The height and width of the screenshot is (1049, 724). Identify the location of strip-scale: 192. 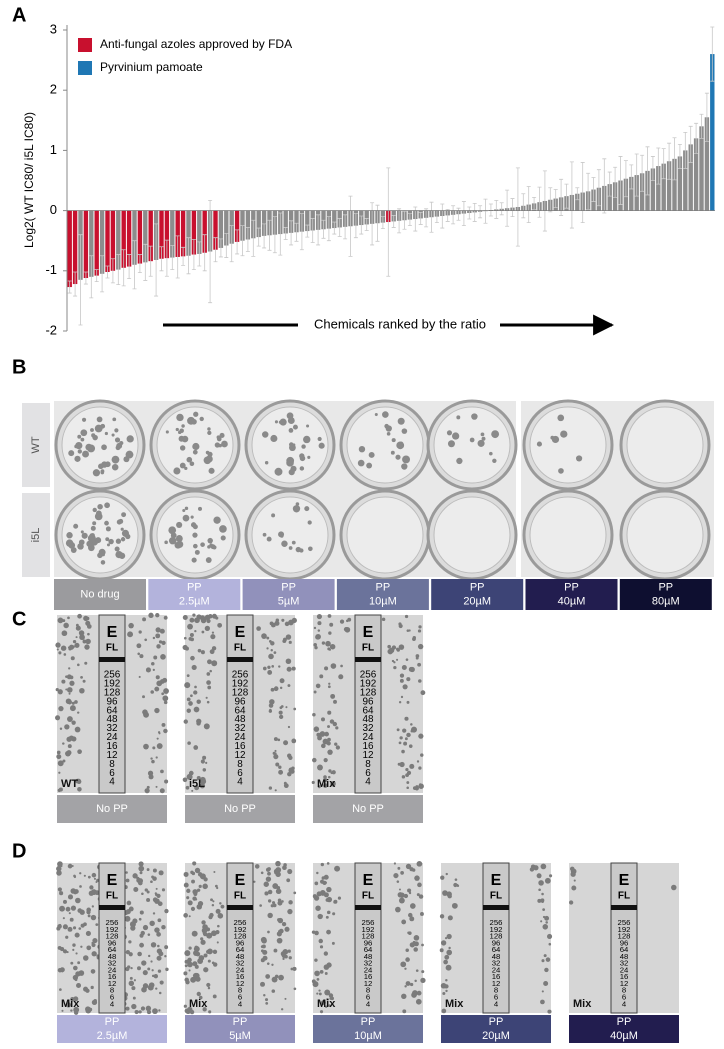
(240, 684).